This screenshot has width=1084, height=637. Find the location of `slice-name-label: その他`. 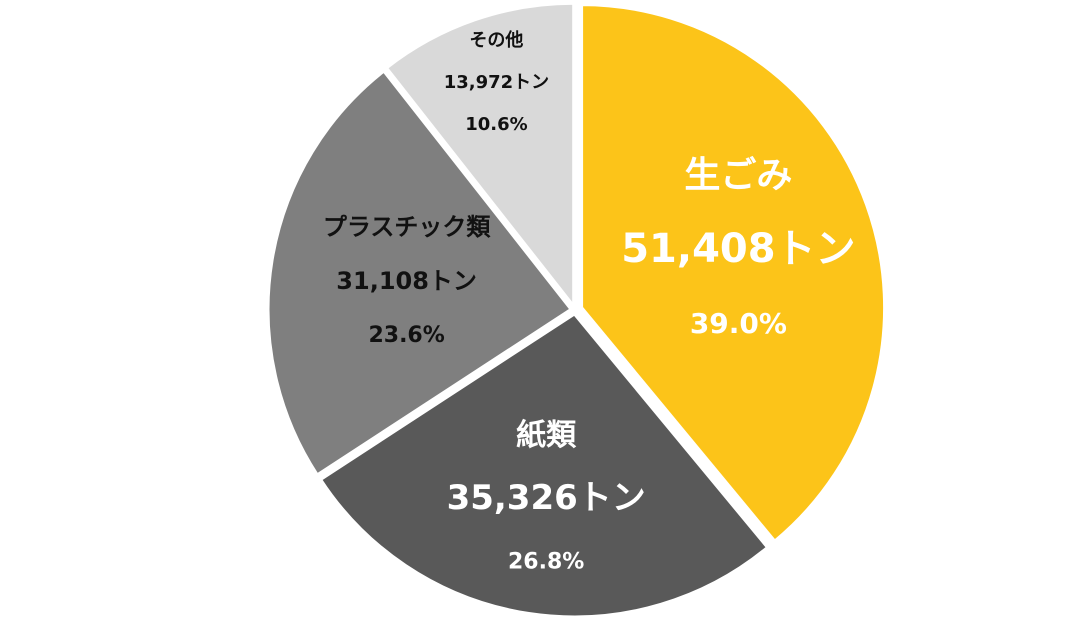

slice-name-label: その他 is located at coordinates (496, 40).